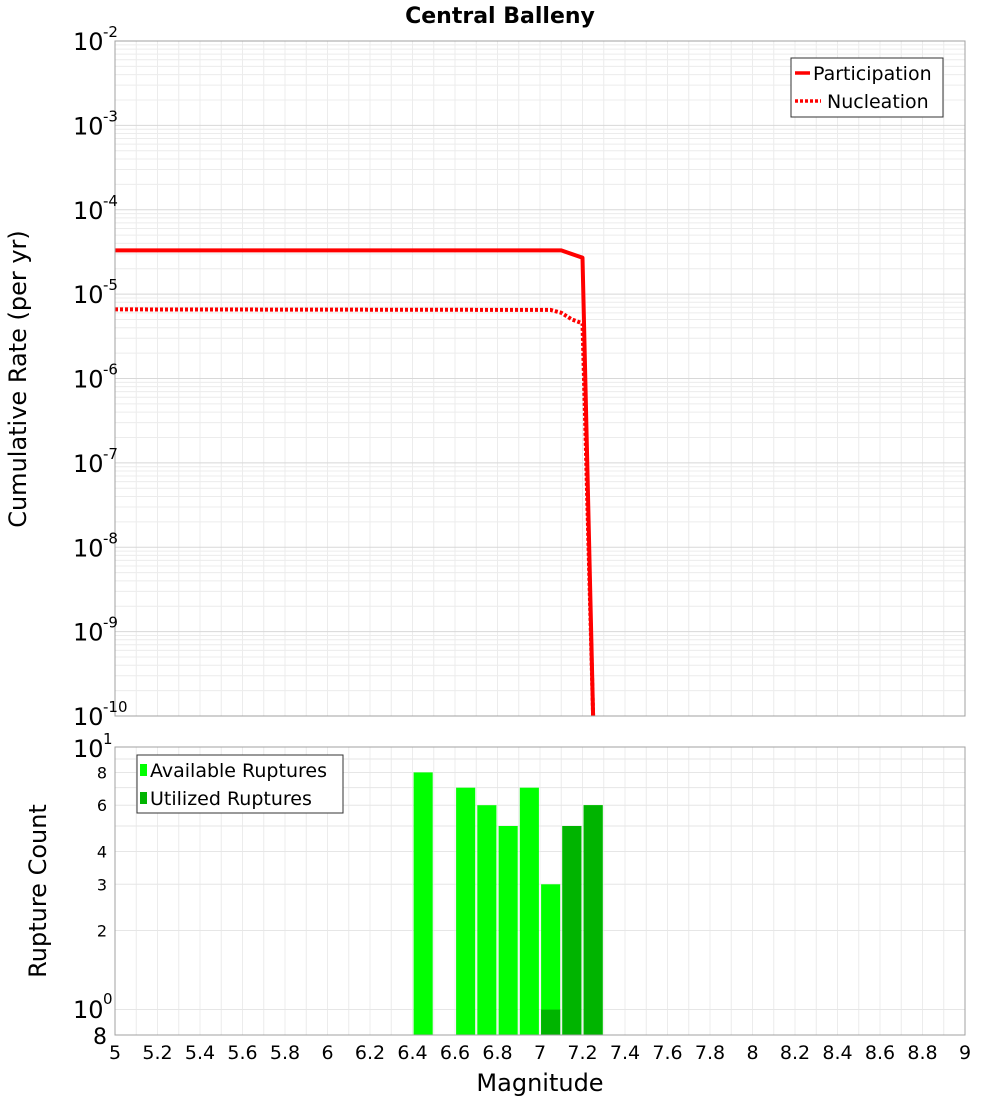 This screenshot has height=1100, width=1000. Describe the element at coordinates (110, 370) in the screenshot. I see `top-y-tick-exp: -6` at that location.